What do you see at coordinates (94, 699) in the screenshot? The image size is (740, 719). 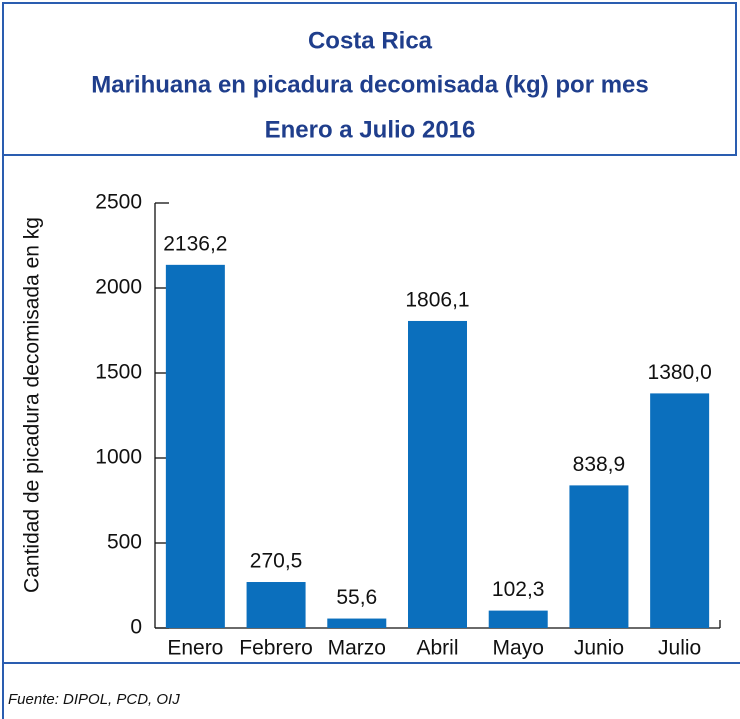 I see `source: Fuente: DIPOL, PCD, OIJ` at bounding box center [94, 699].